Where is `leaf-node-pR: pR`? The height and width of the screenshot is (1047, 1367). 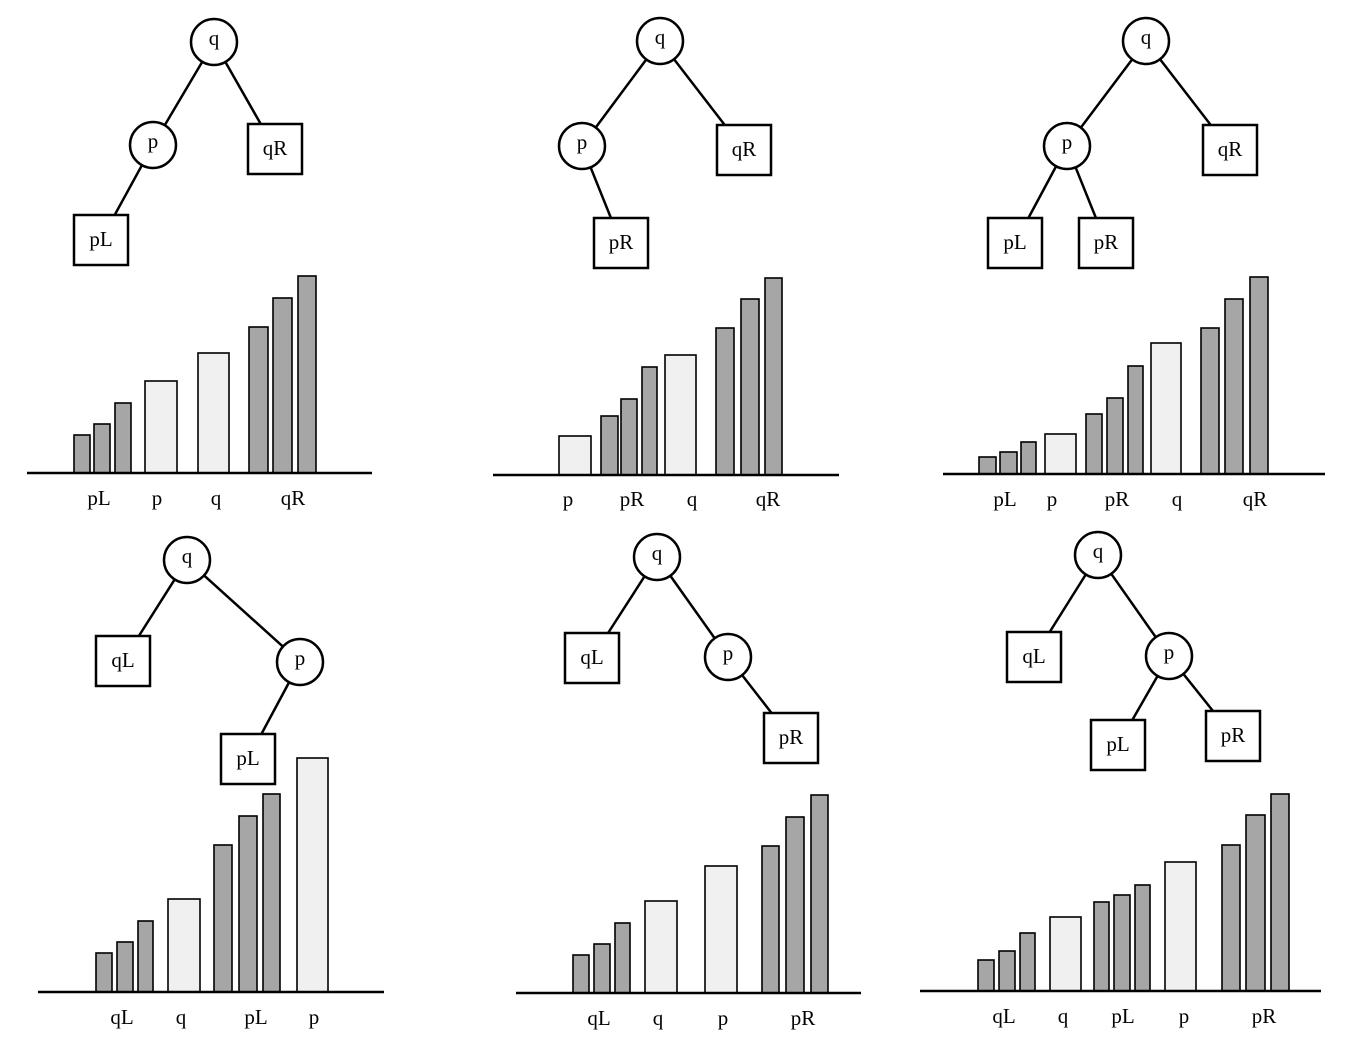
leaf-node-pR: pR is located at coordinates (1233, 736).